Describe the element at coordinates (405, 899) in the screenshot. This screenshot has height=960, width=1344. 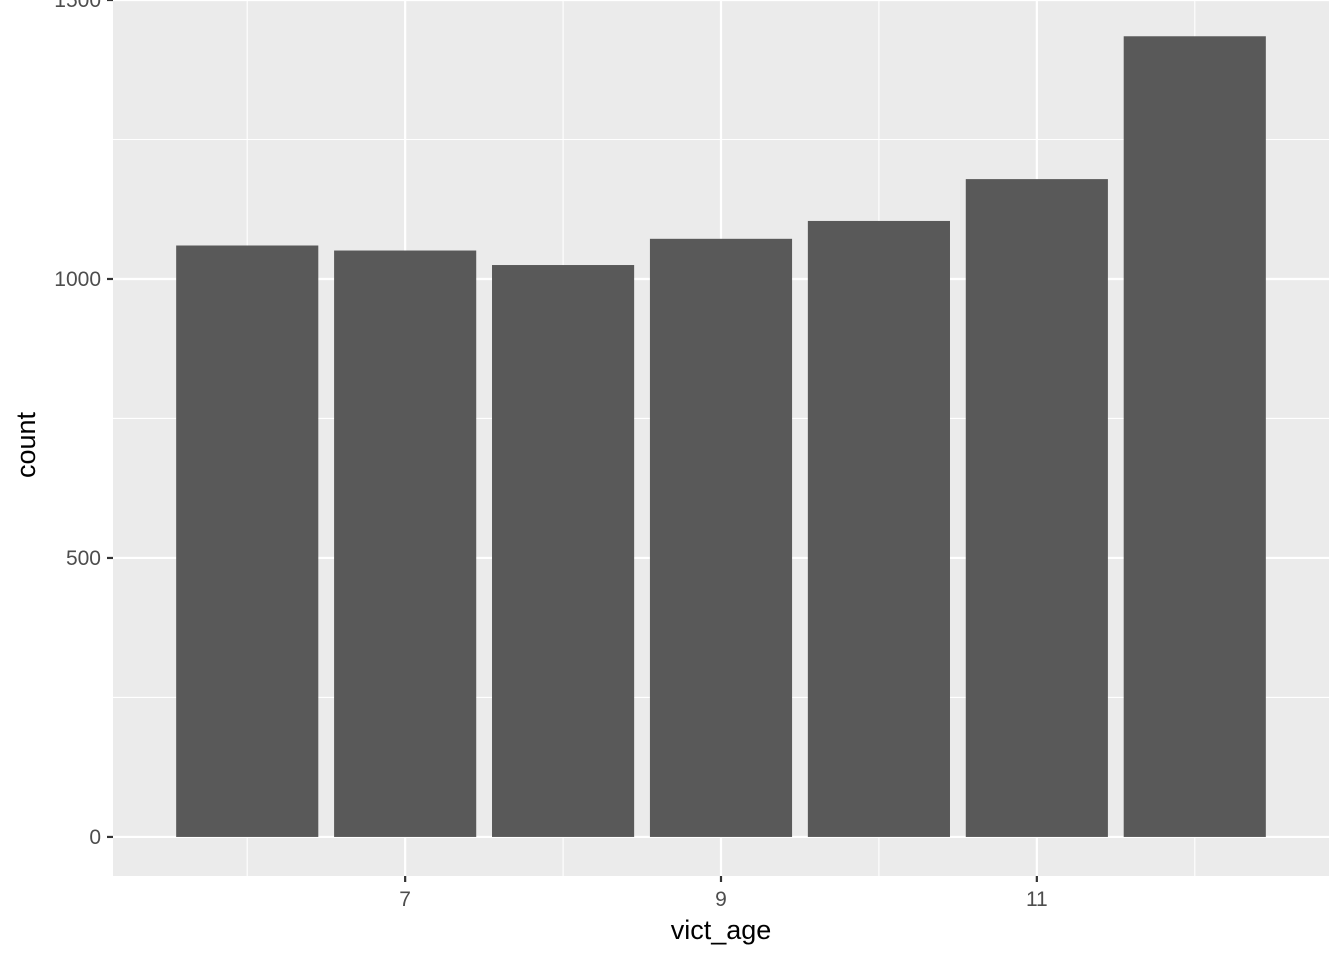
I see `x-tick-label: 7` at that location.